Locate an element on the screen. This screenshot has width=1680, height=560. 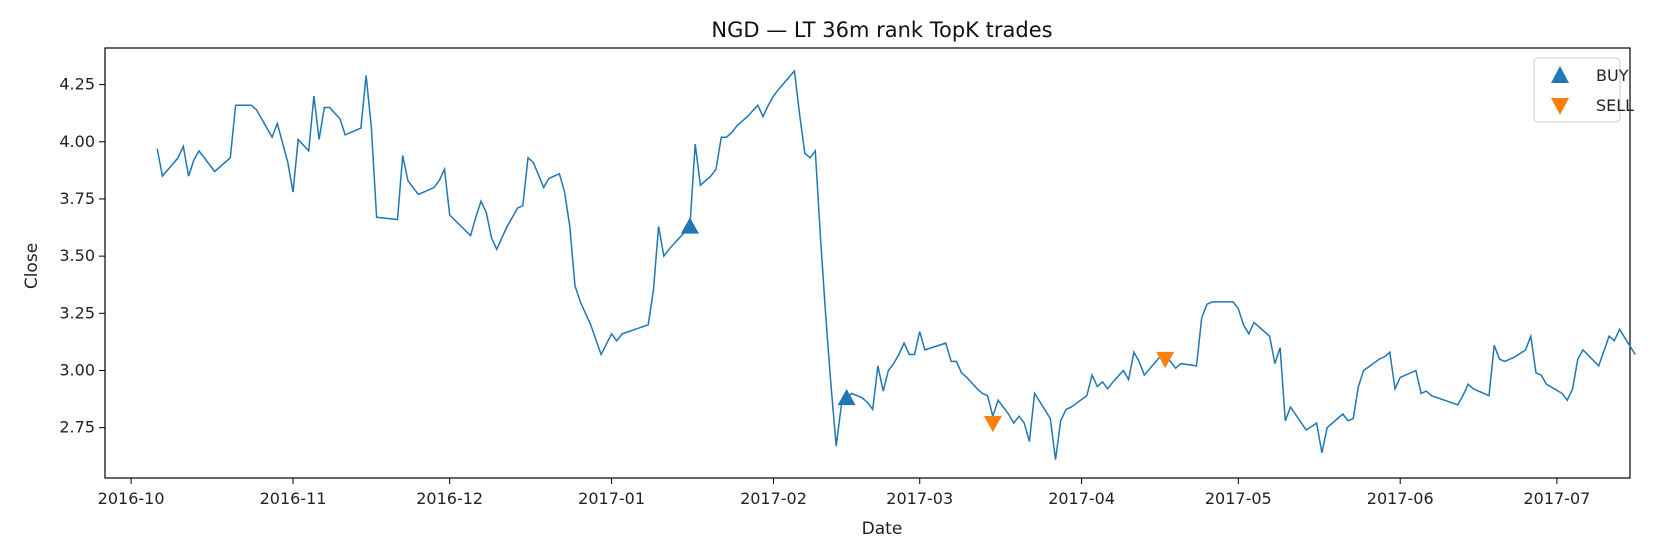
legend-sell-label: SELL is located at coordinates (1615, 105).